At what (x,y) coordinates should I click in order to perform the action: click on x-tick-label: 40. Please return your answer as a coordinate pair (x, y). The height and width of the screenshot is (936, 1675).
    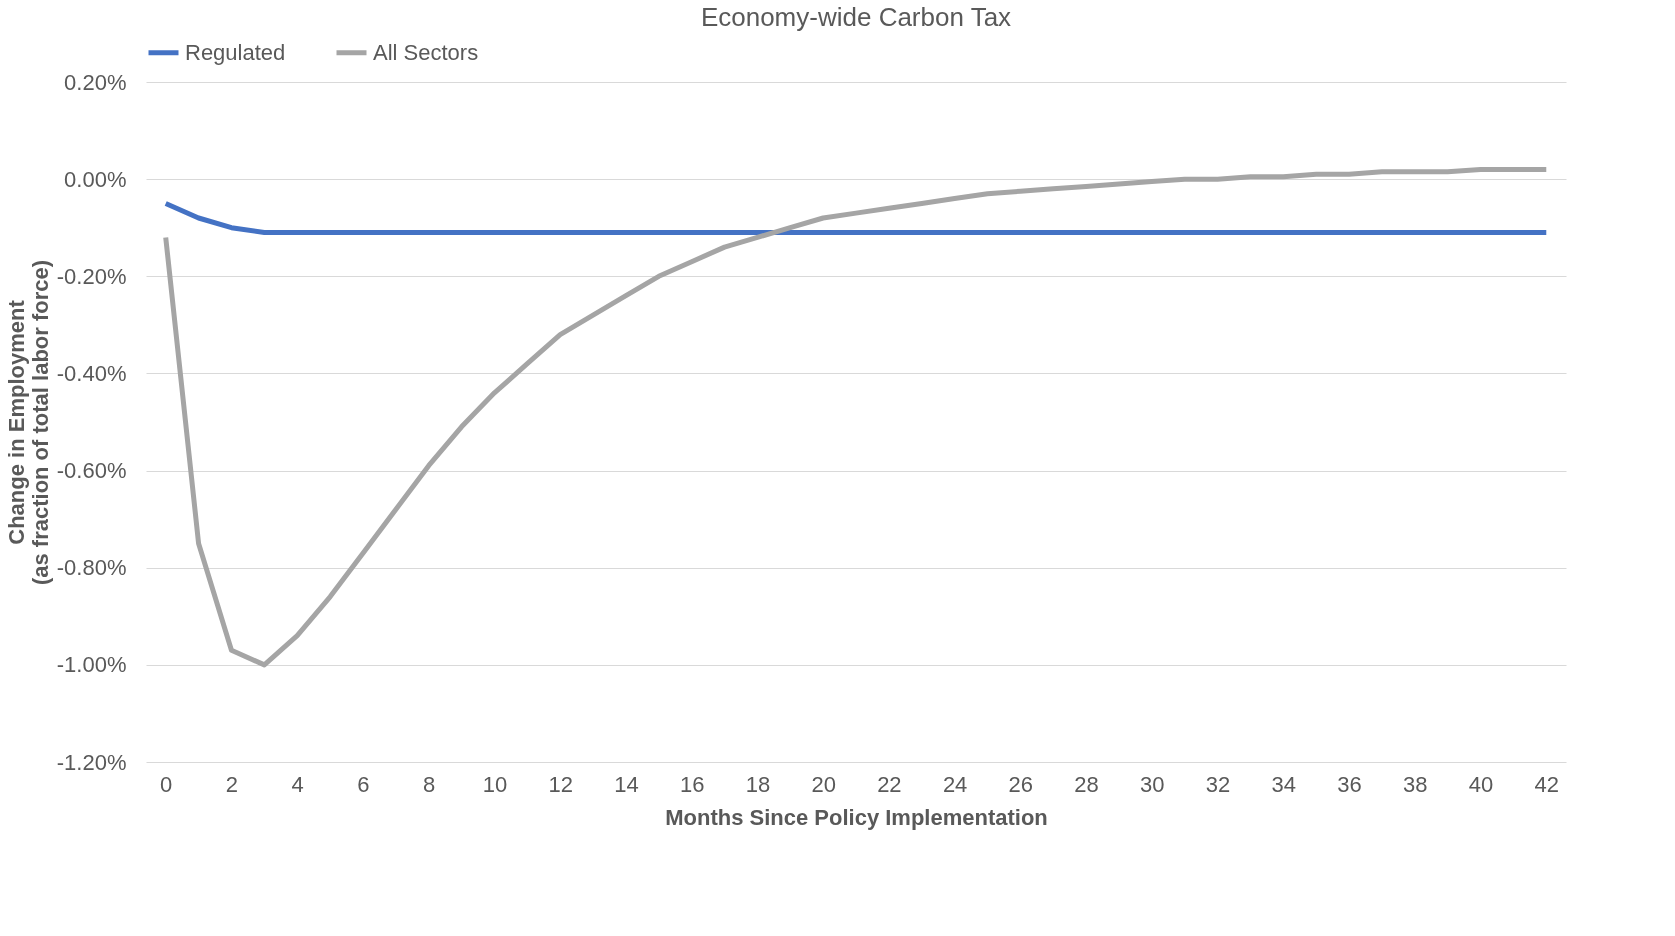
    Looking at the image, I should click on (1481, 784).